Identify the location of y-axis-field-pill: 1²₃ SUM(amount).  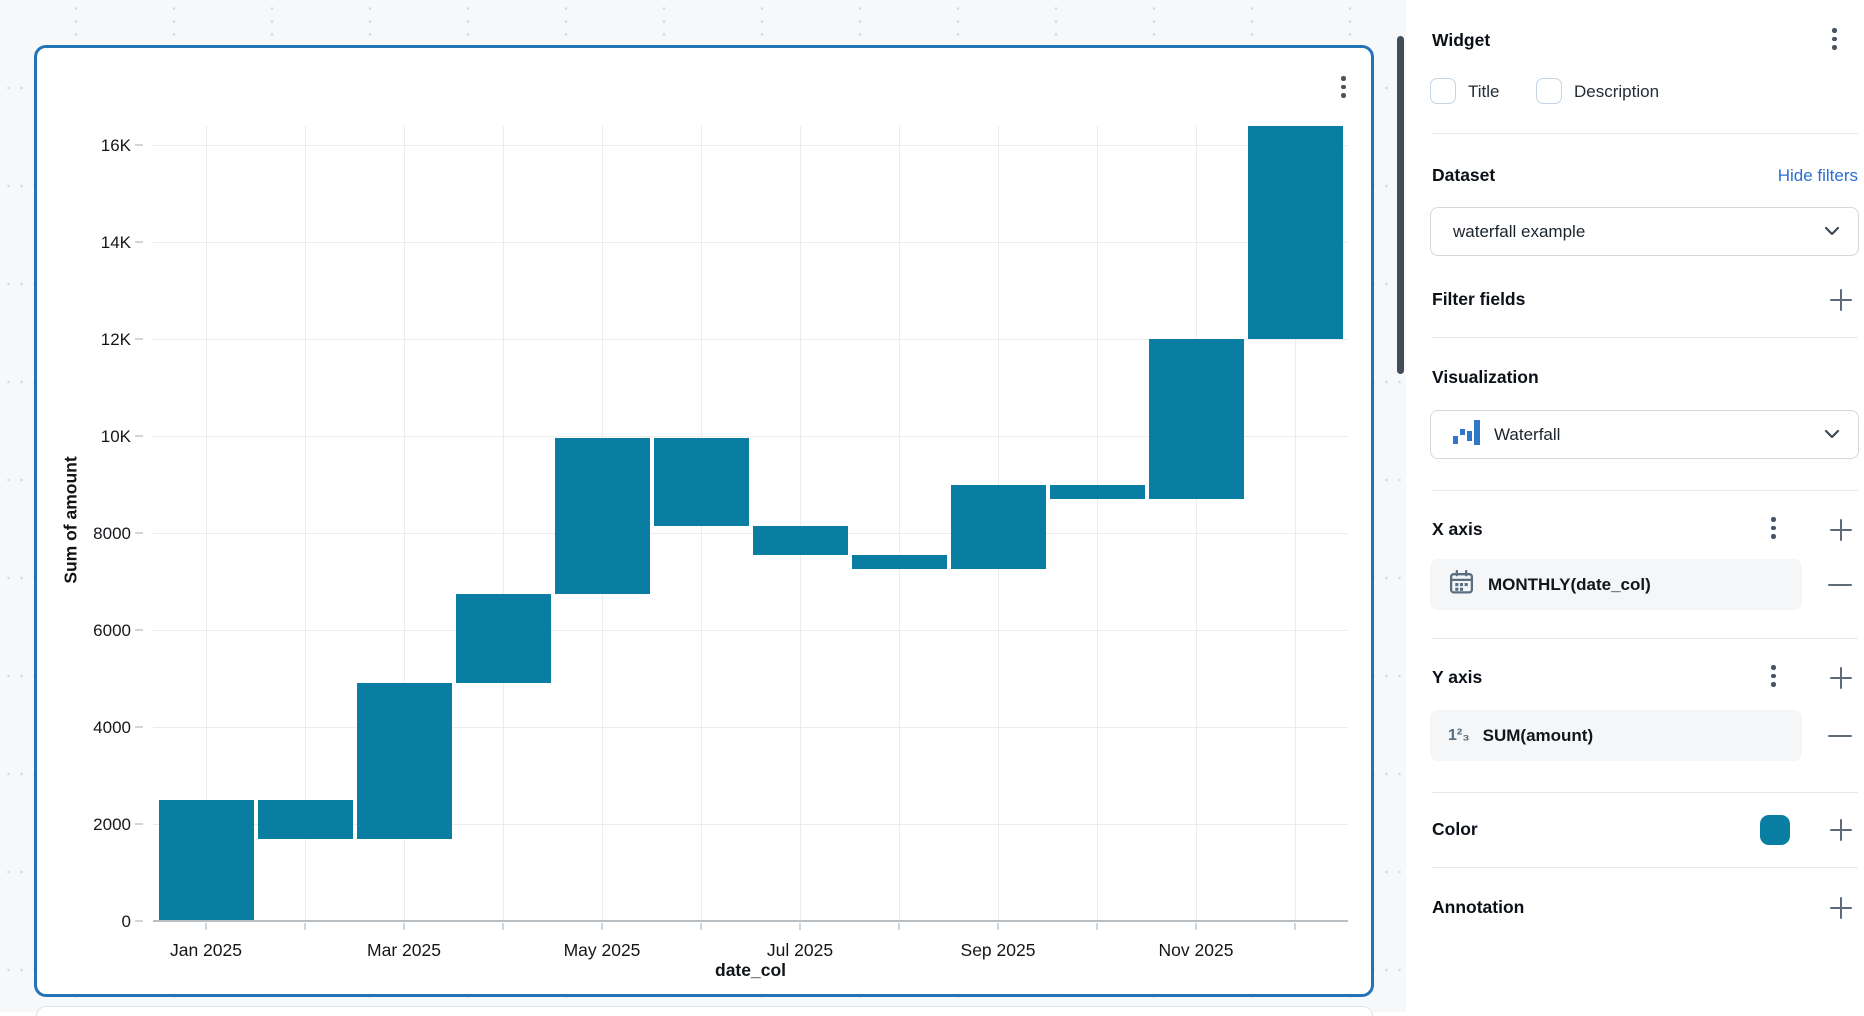
(1616, 735).